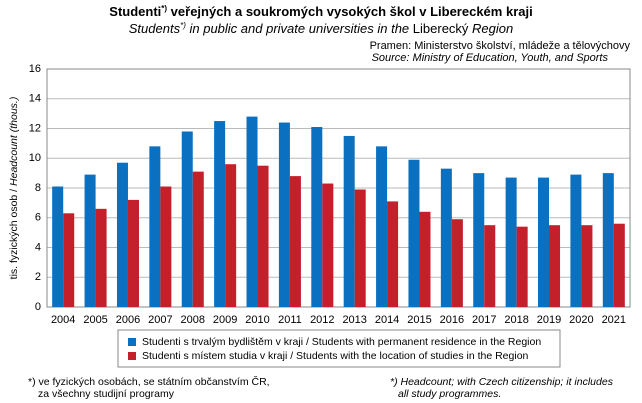  What do you see at coordinates (581, 320) in the screenshot?
I see `x-tick-label: 2020` at bounding box center [581, 320].